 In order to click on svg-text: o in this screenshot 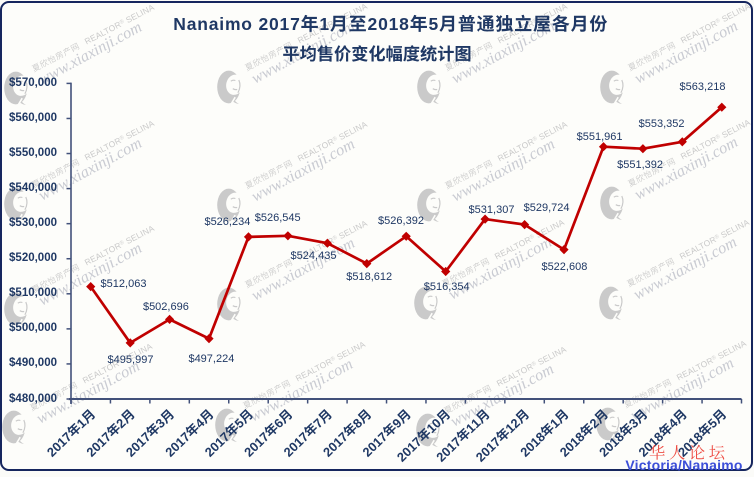, I will do `click(246, 24)`.